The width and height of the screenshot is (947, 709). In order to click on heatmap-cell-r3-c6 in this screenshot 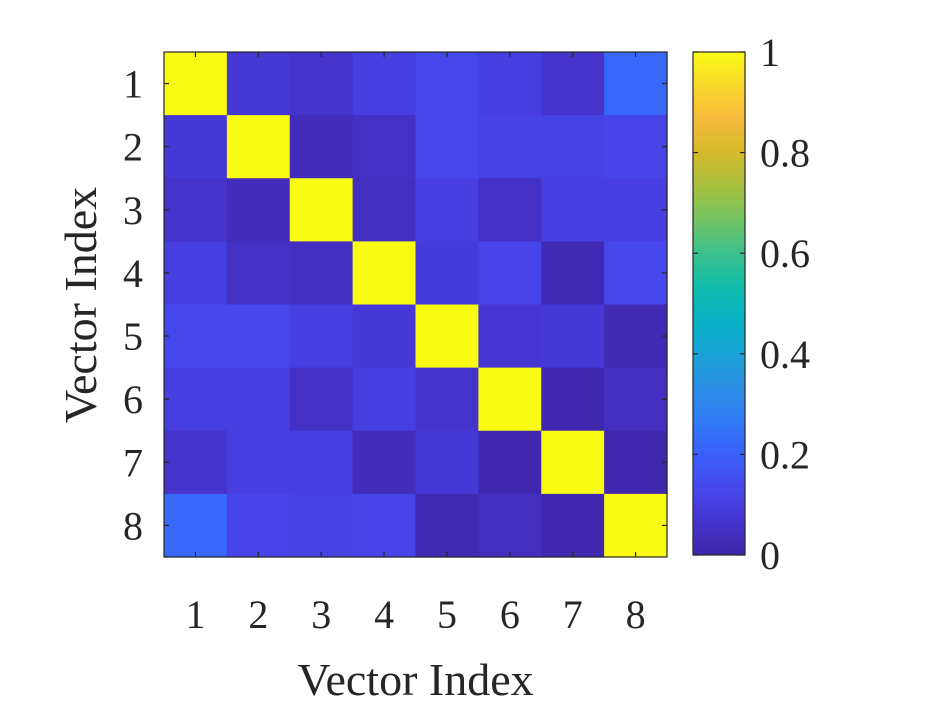, I will do `click(510, 210)`.